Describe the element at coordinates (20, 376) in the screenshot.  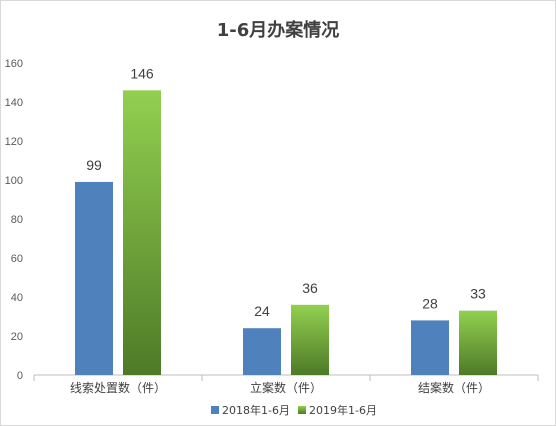
I see `y-tick-label-0: 0` at that location.